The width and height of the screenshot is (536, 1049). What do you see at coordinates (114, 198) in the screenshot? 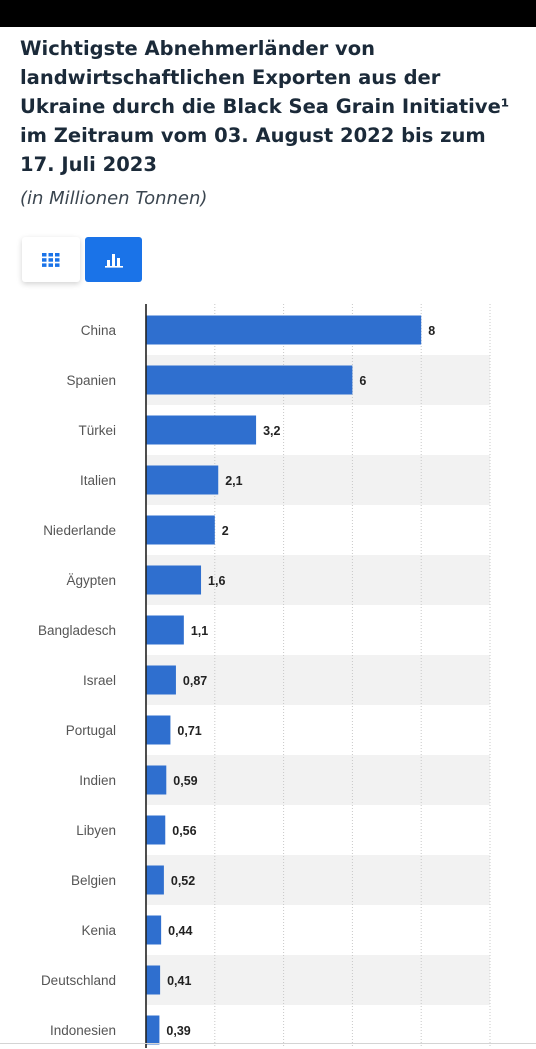
I see `chart-subtitle: (in Millionen Tonnen)` at bounding box center [114, 198].